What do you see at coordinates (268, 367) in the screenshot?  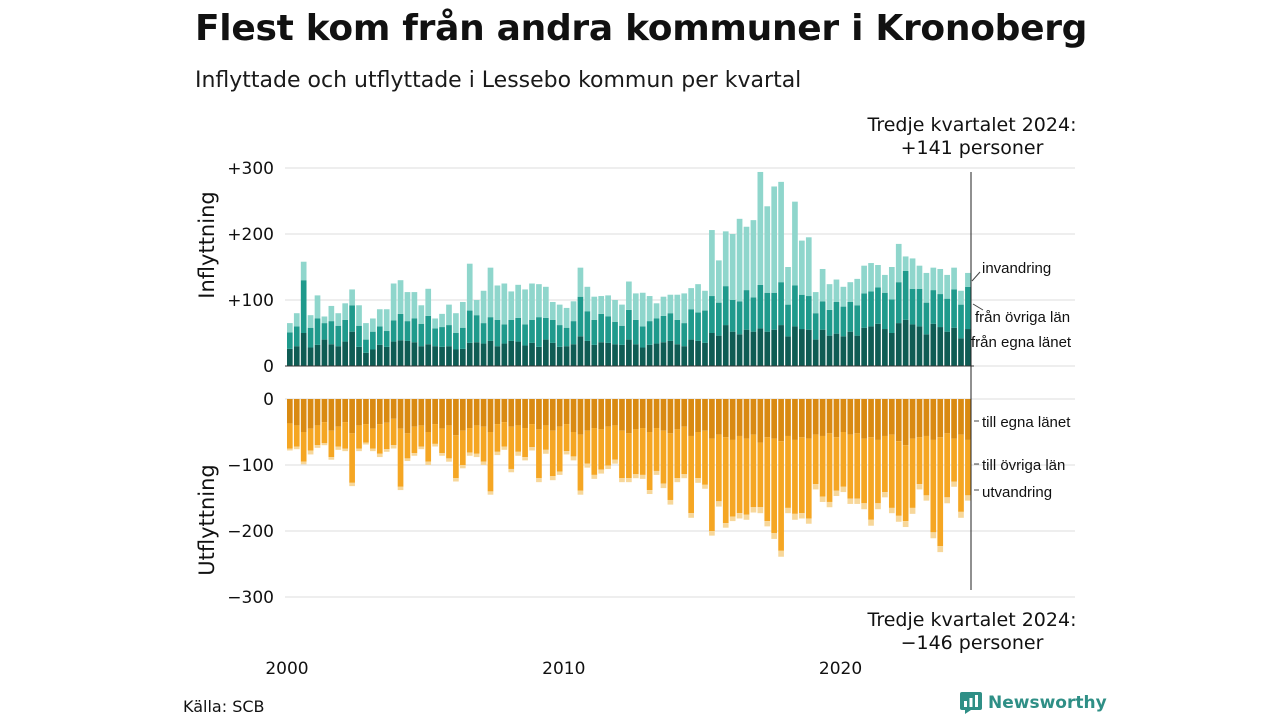 I see `y-tick-label: 0` at bounding box center [268, 367].